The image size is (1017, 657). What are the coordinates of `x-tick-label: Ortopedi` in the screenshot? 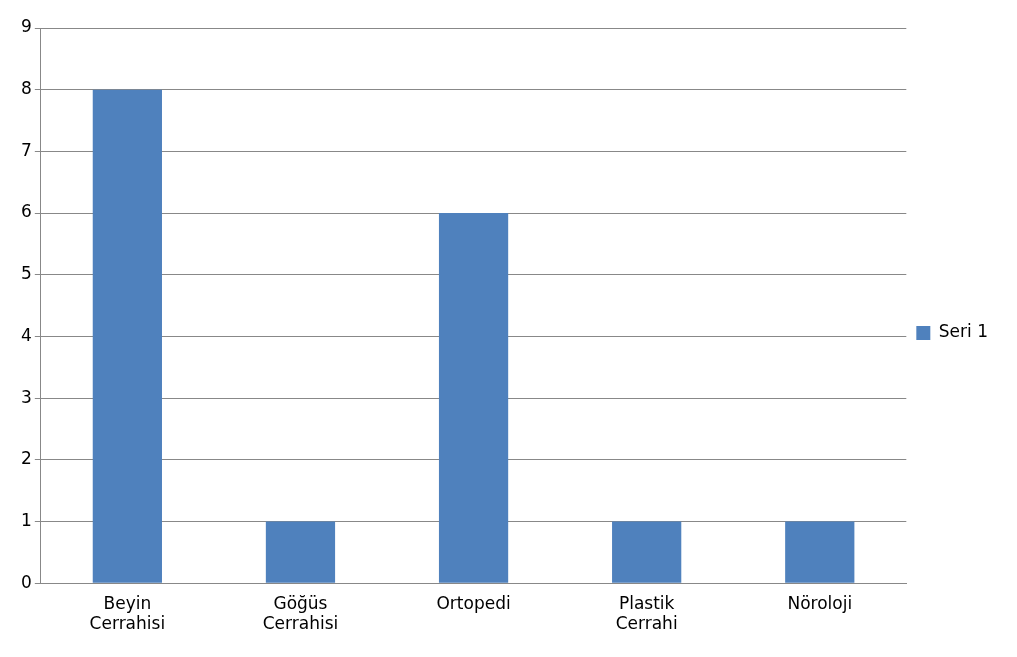 It's located at (473, 602).